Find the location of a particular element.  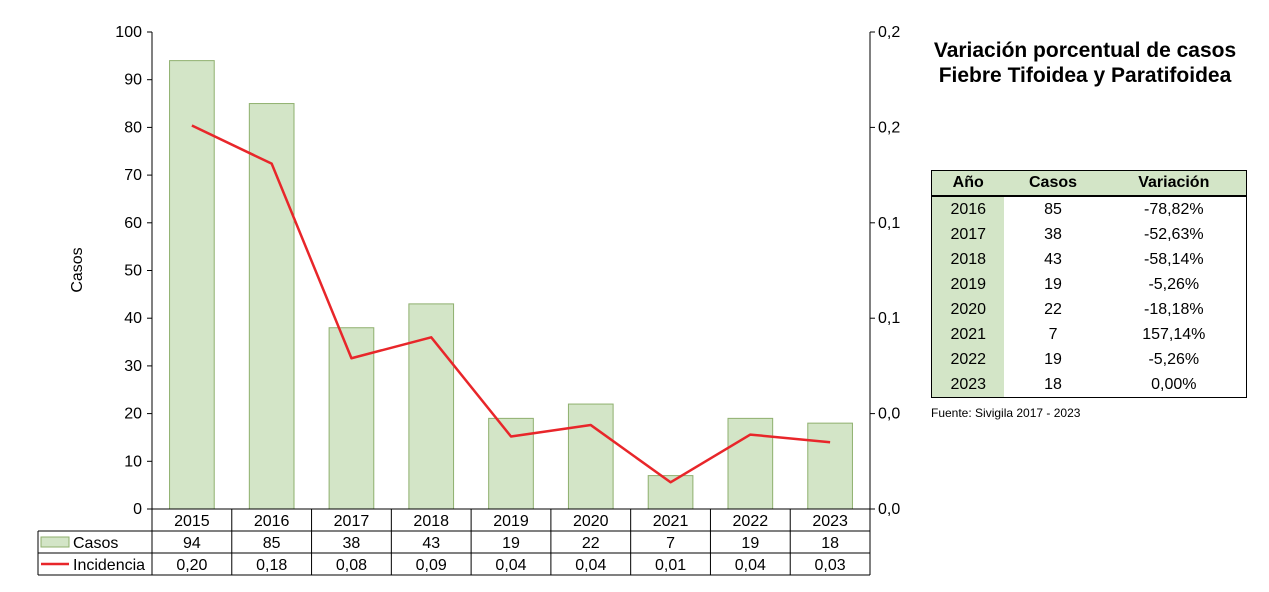

variation-table-header: Año Casos Variación is located at coordinates (1089, 183).